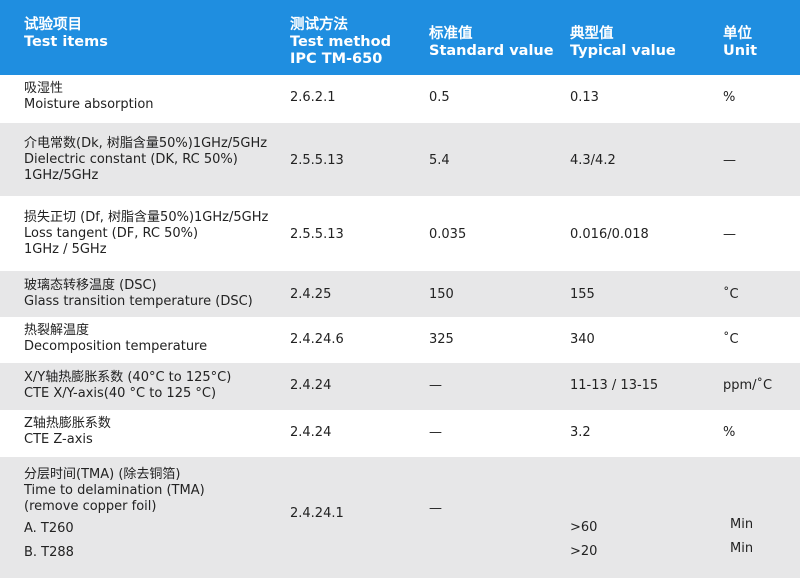 This screenshot has width=800, height=578. Describe the element at coordinates (49, 528) in the screenshot. I see `sub-item-a: A. T260` at that location.